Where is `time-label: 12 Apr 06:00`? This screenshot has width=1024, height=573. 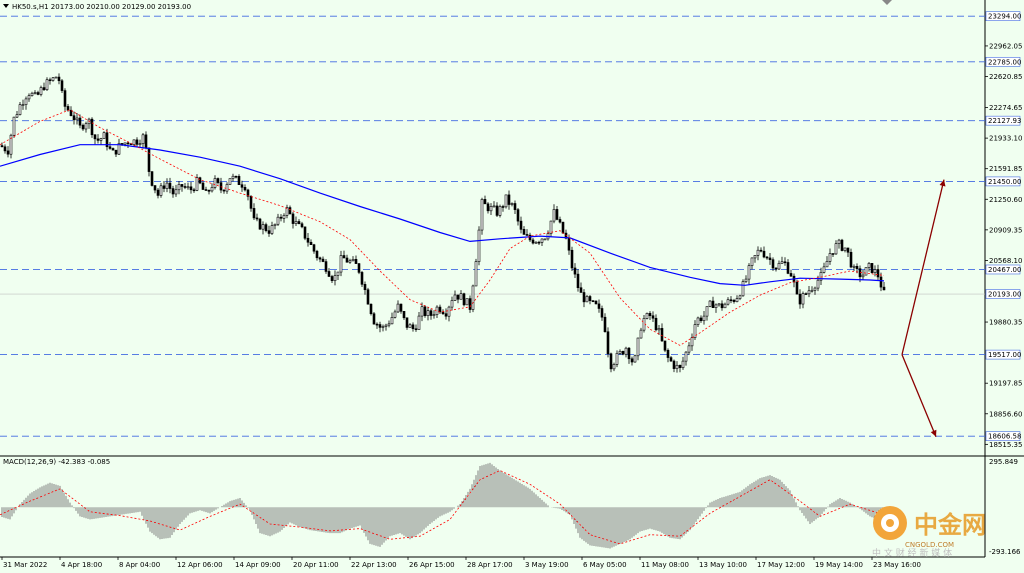 time-label: 12 Apr 06:00 is located at coordinates (200, 565).